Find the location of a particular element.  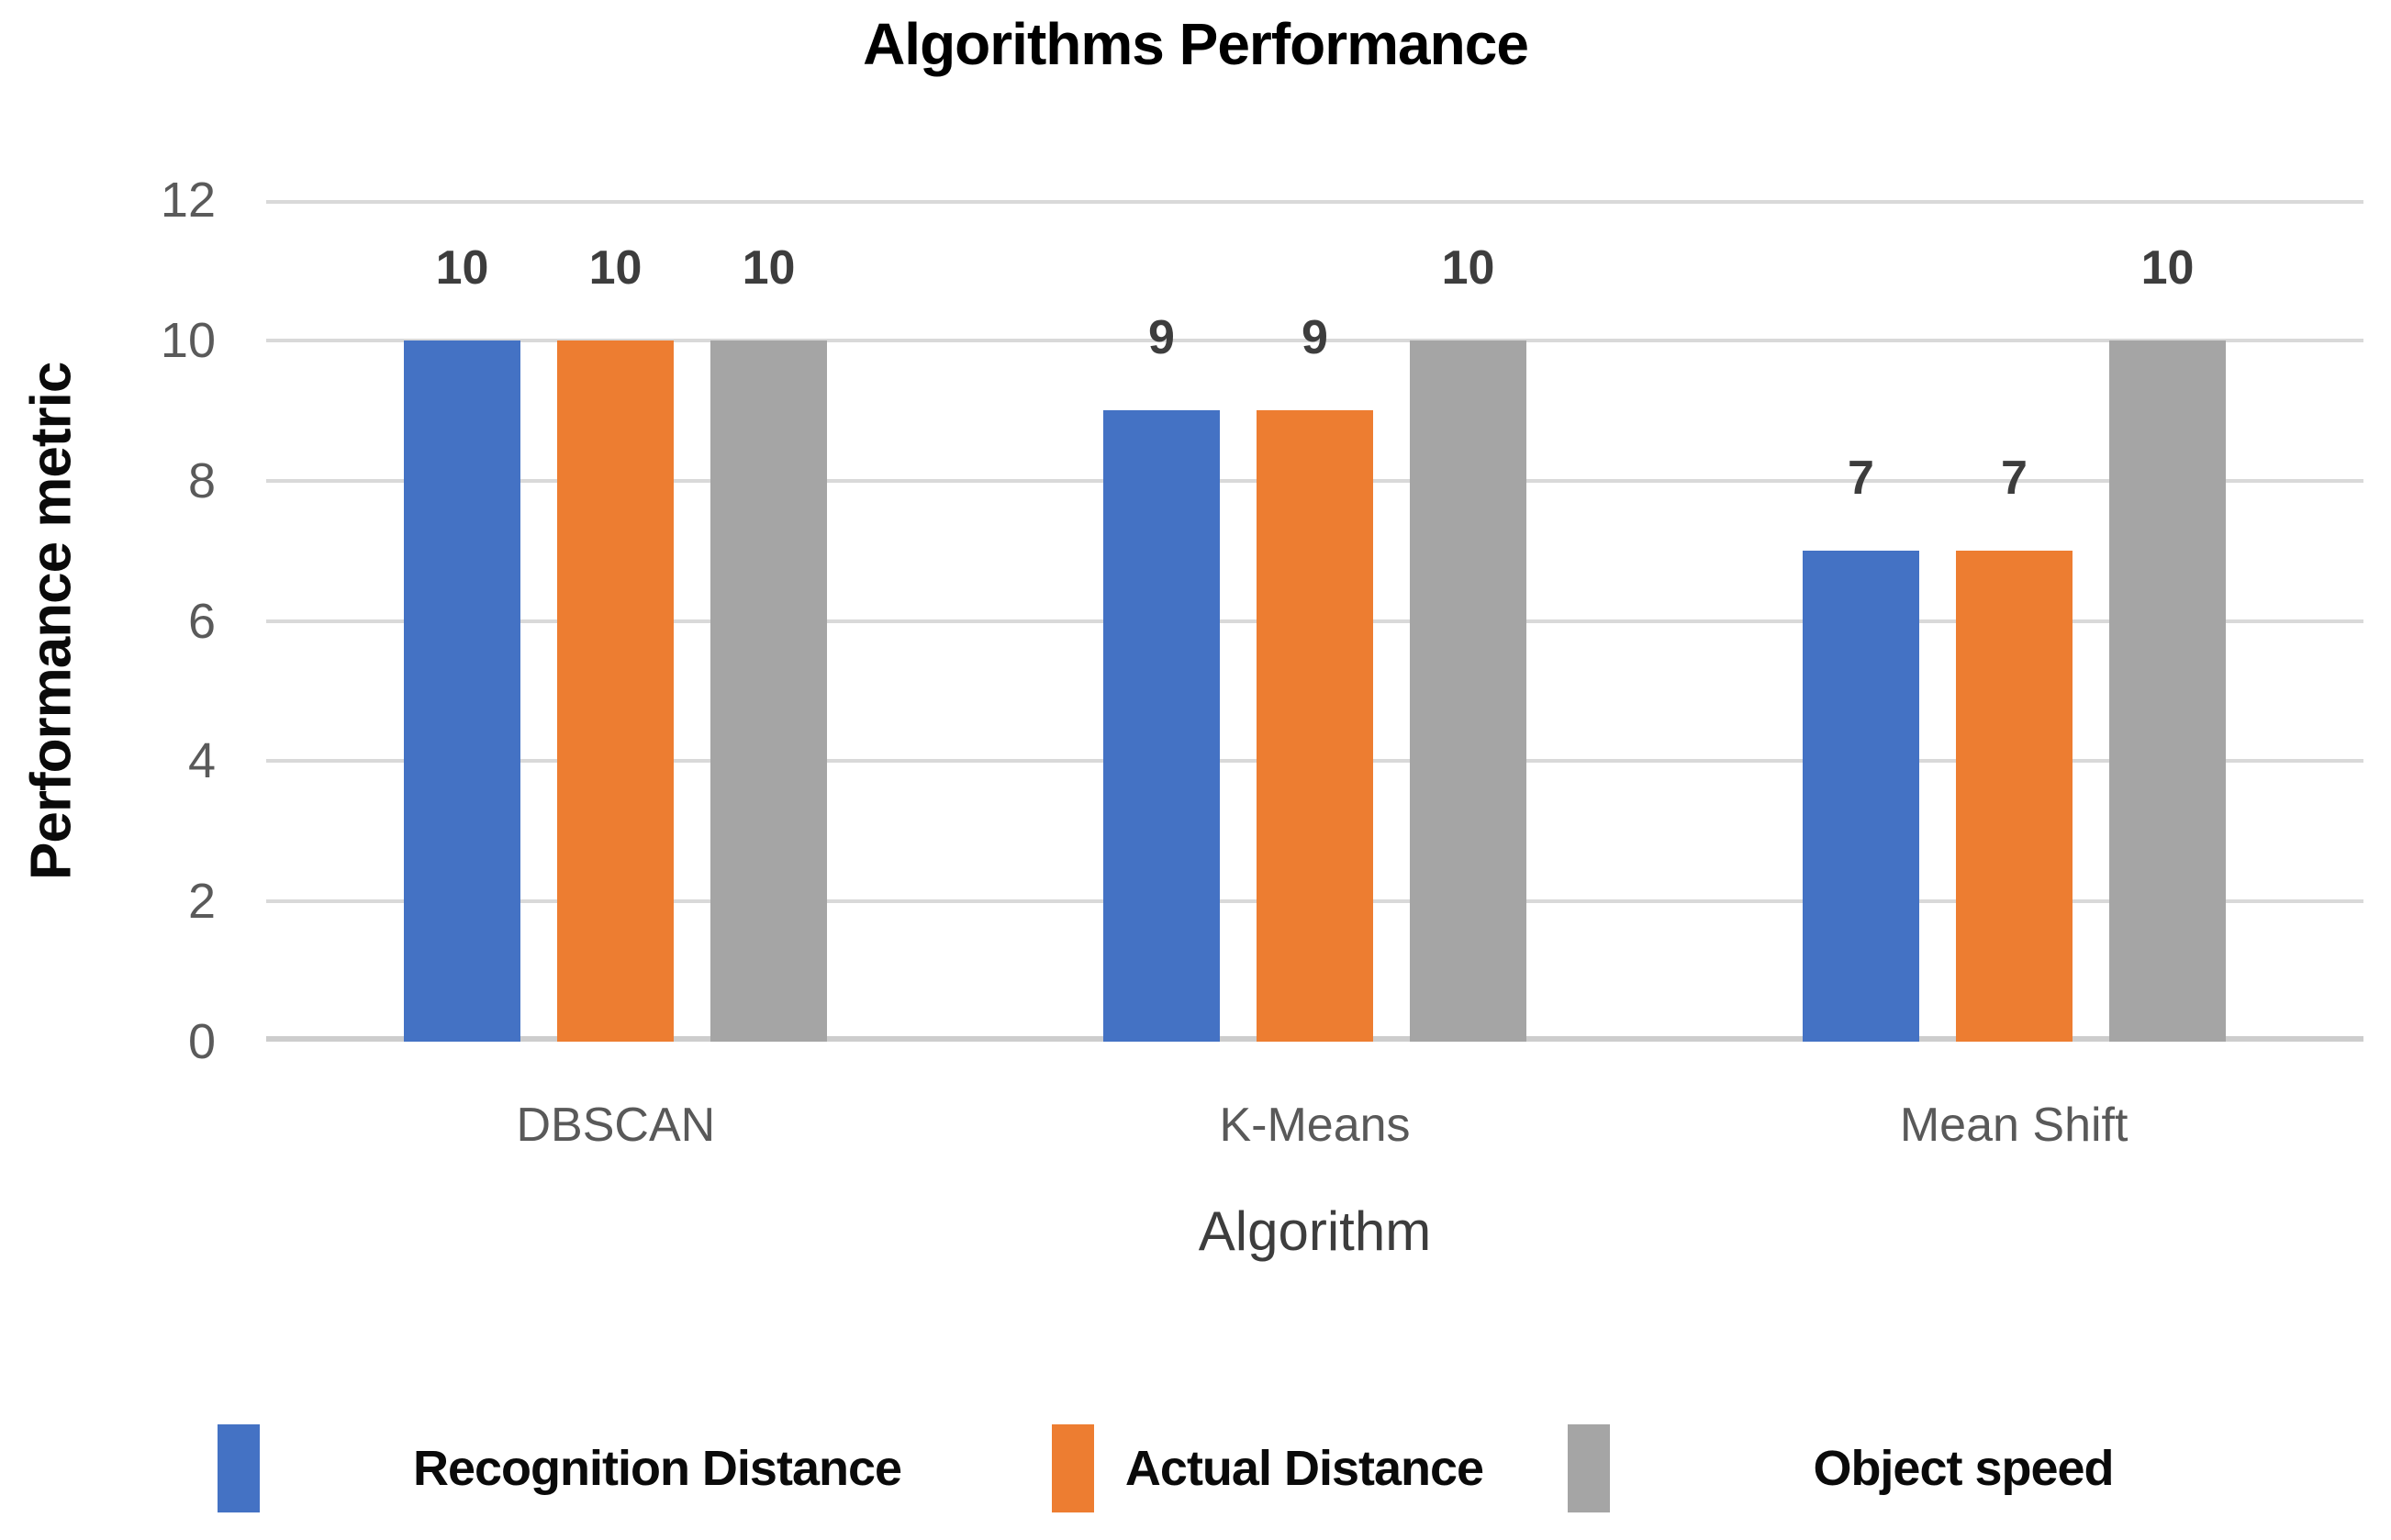

x-category-label-mean-shift: Mean Shift is located at coordinates (2014, 1125).